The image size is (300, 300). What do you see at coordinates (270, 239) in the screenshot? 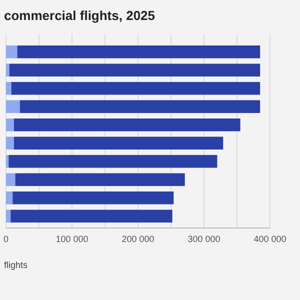
I see `x-tick-label: 400 000` at bounding box center [270, 239].